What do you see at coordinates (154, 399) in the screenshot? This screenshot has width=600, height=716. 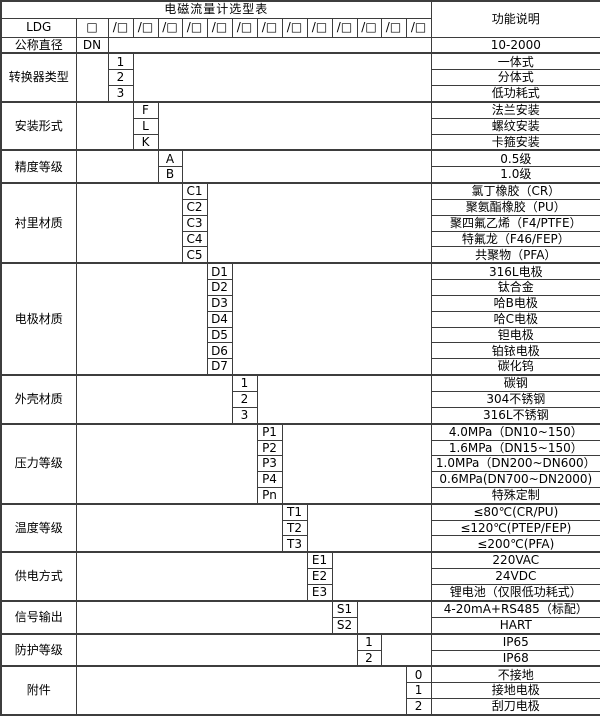 I see `left-spacer-cell-housing-material` at bounding box center [154, 399].